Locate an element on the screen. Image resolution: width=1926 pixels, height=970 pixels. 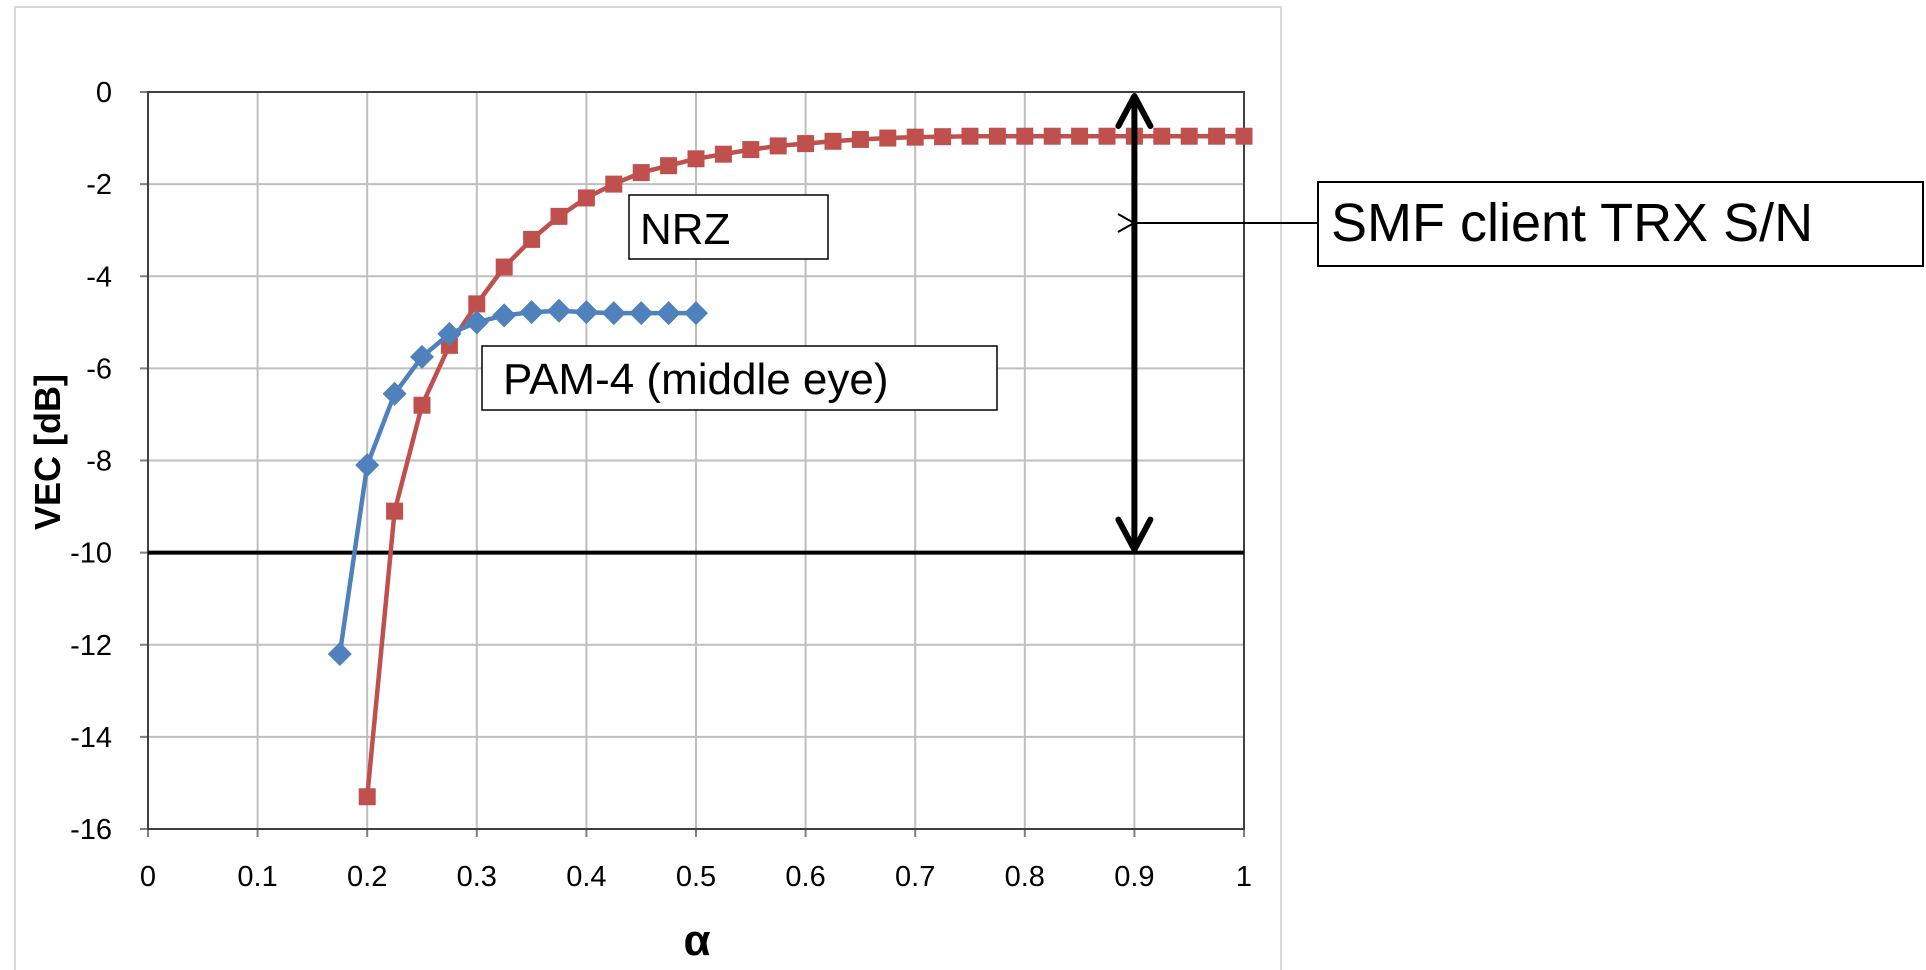
x-axis-title: α is located at coordinates (696, 940).